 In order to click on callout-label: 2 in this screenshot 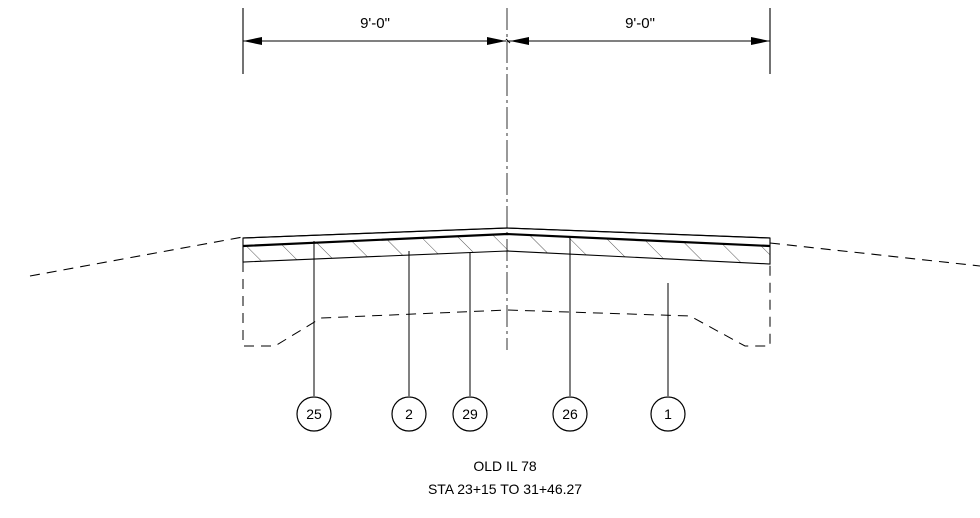, I will do `click(409, 414)`.